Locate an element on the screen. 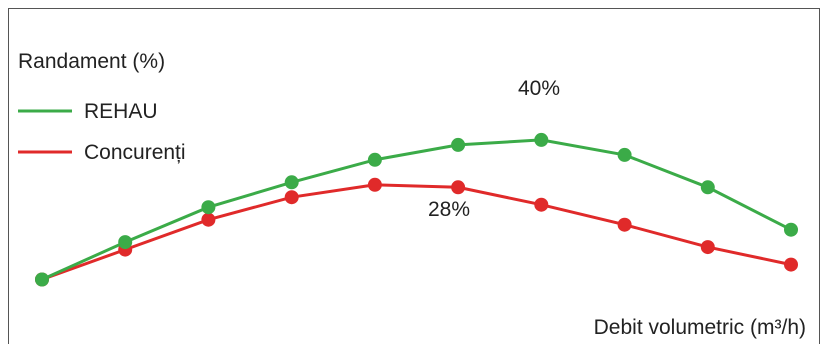 The width and height of the screenshot is (822, 344). legend: REHAU Concurenți is located at coordinates (102, 132).